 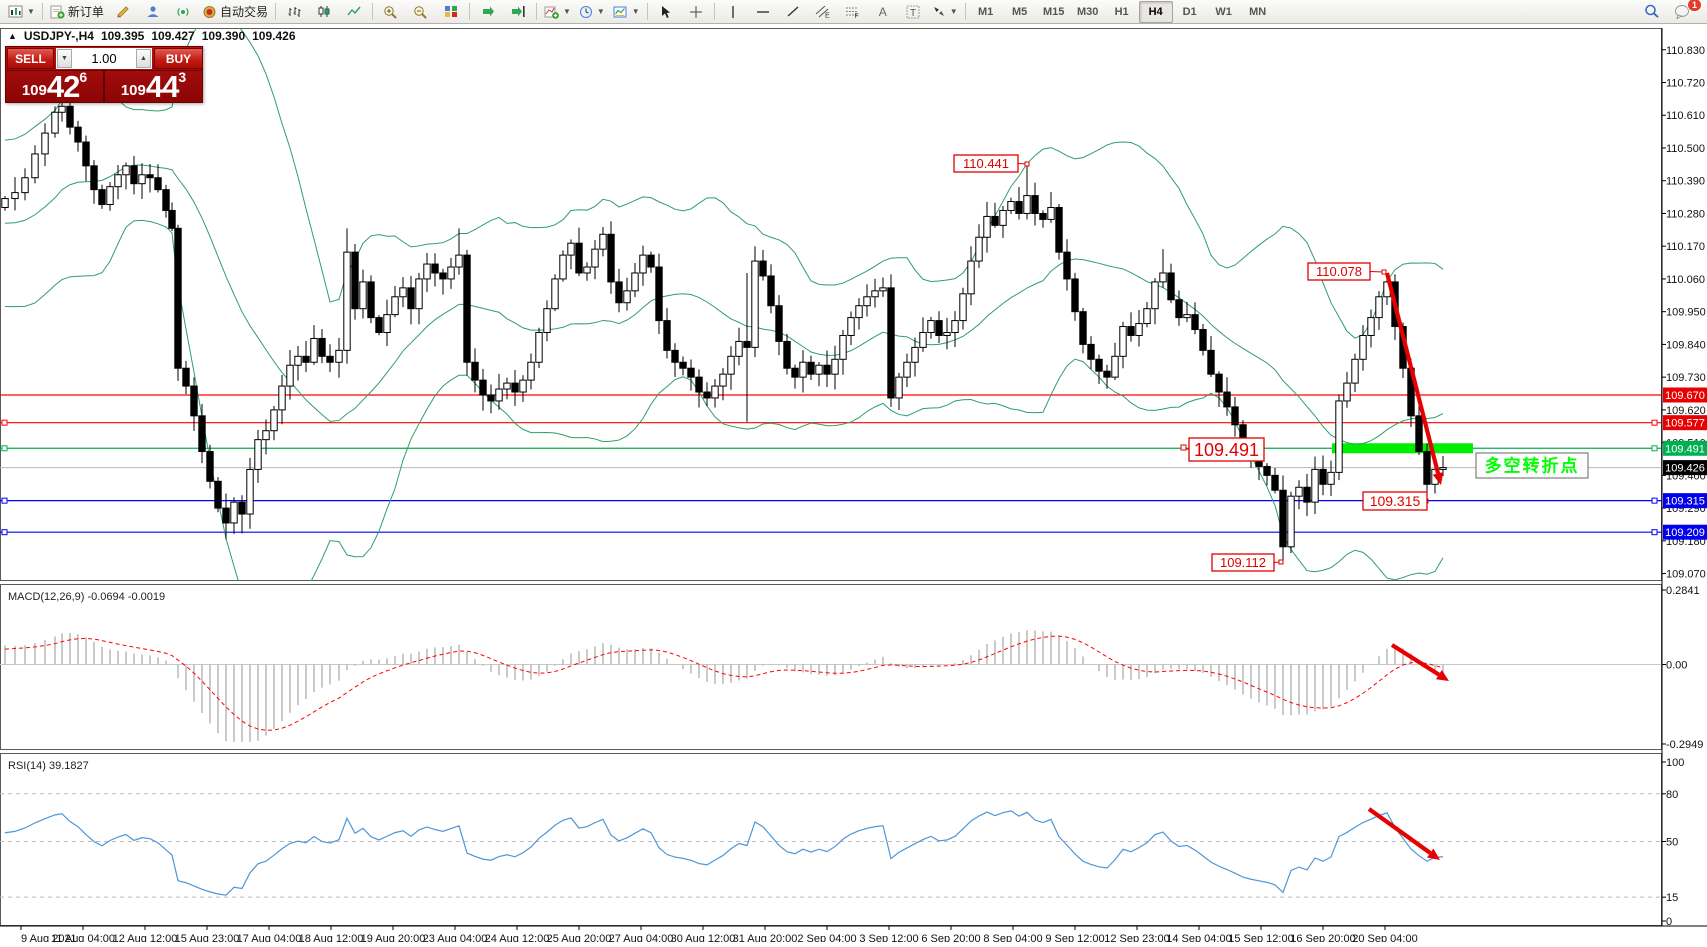 What do you see at coordinates (104, 58) in the screenshot?
I see `volume-input` at bounding box center [104, 58].